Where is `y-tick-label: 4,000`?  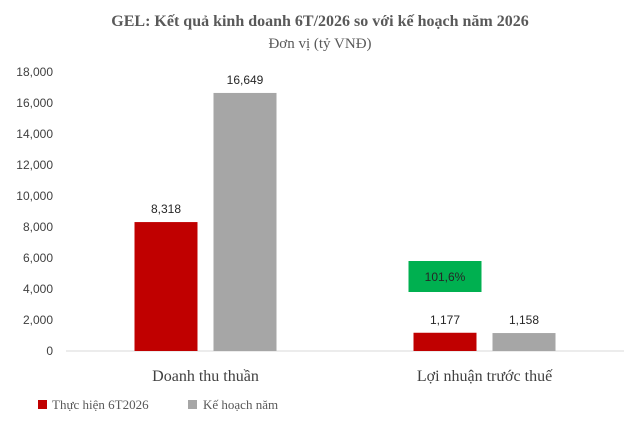
y-tick-label: 4,000 is located at coordinates (38, 289).